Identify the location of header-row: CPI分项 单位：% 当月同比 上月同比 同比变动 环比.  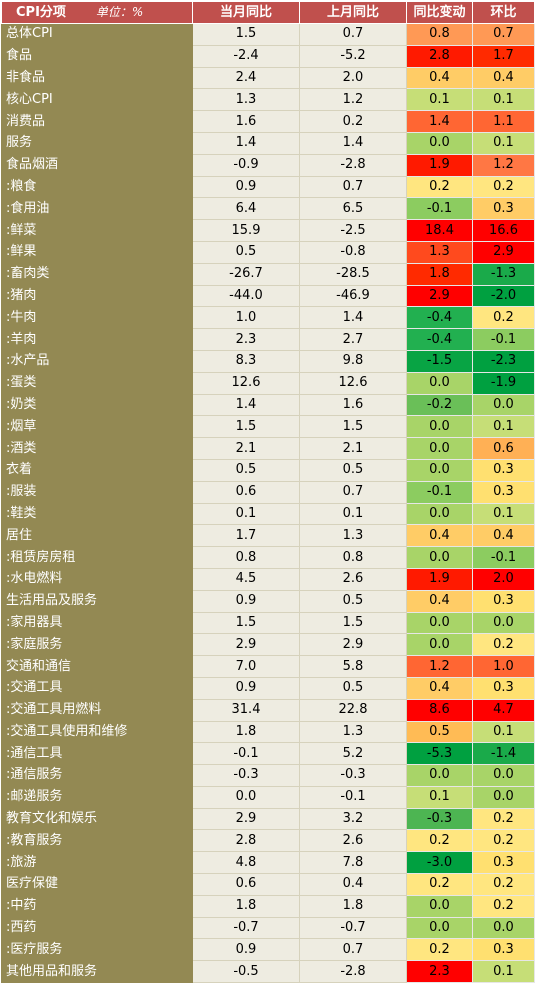
(268, 12).